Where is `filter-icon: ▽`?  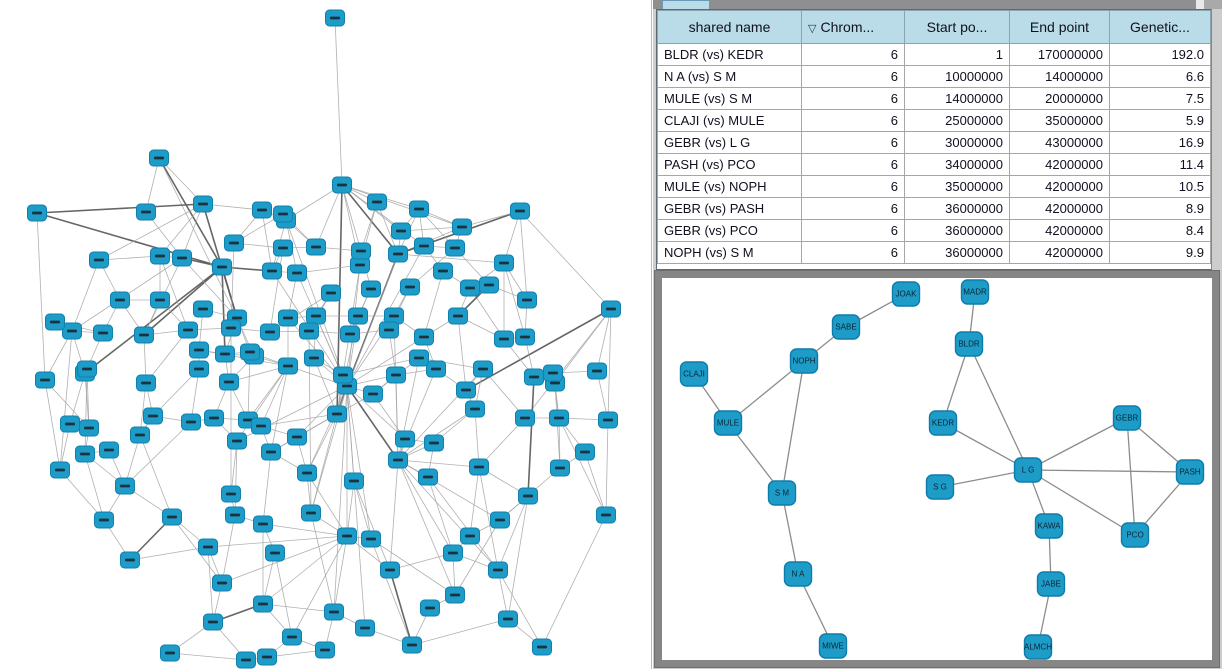 filter-icon: ▽ is located at coordinates (812, 29).